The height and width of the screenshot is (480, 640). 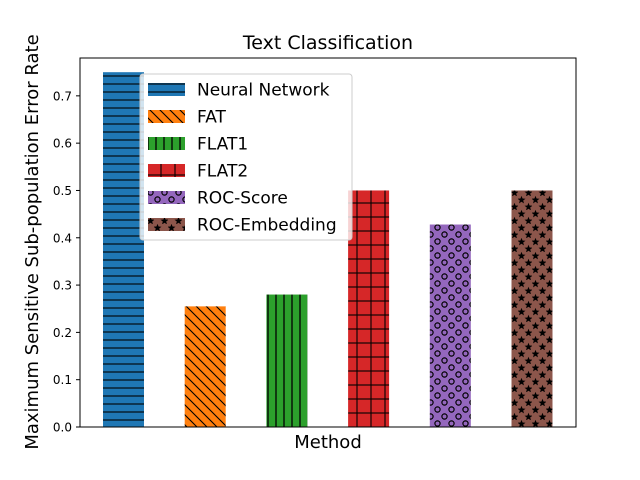 I want to click on x-axis-label: Method, so click(x=328, y=442).